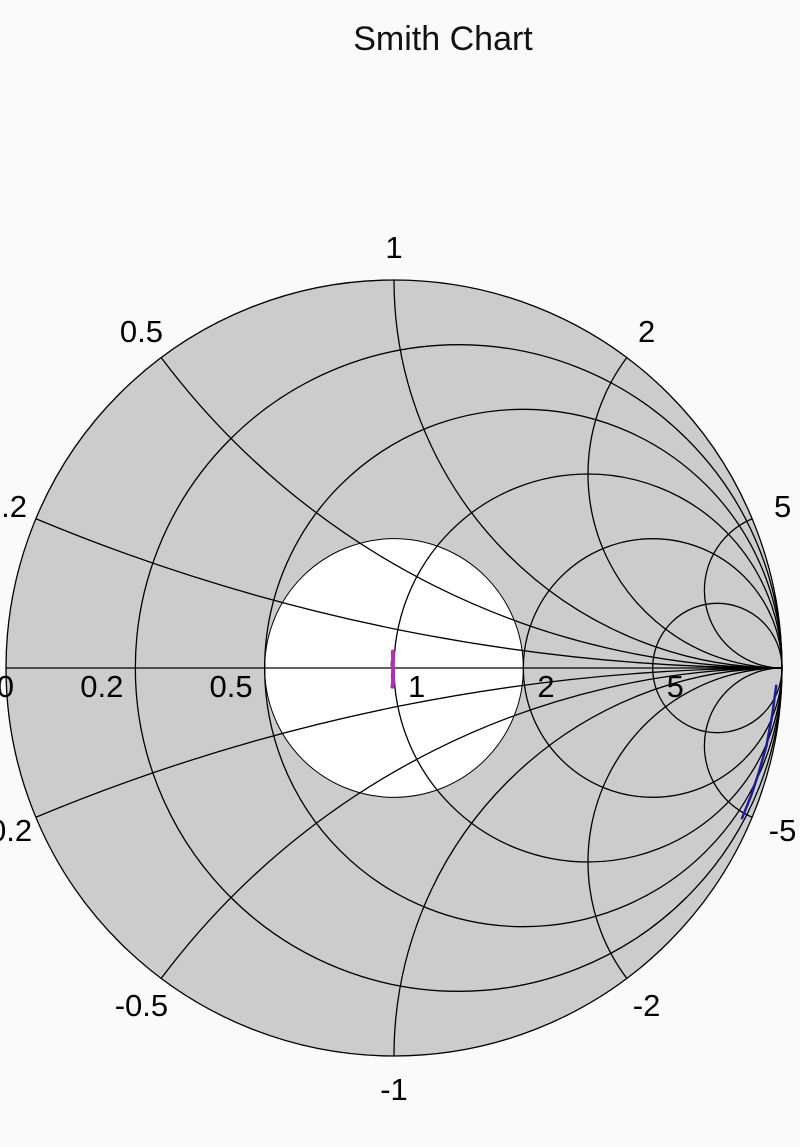  I want to click on resistance-label: 0.5, so click(231, 686).